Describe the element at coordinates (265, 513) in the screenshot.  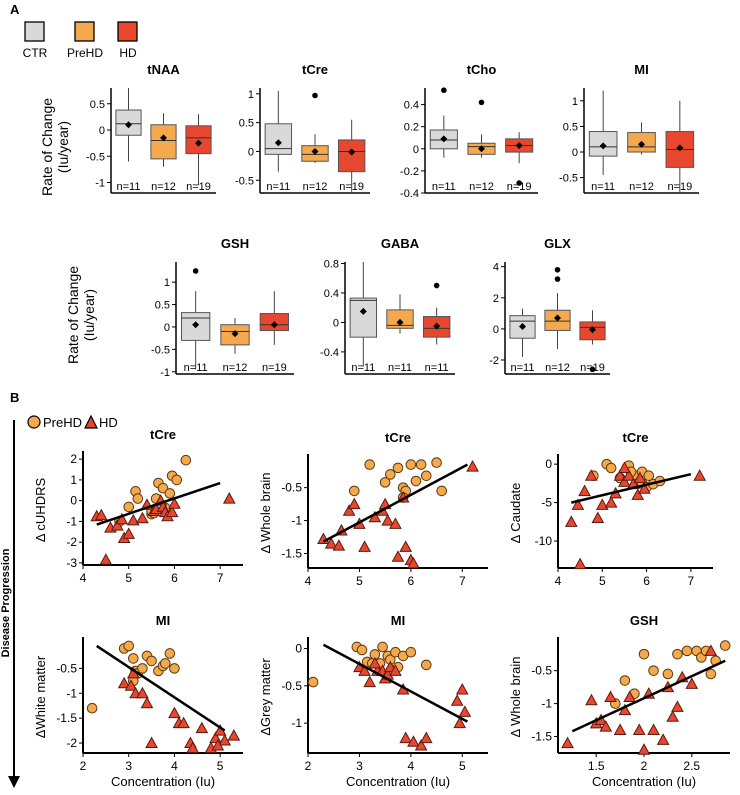
I see `y-axis-title: Δ Whole brain` at that location.